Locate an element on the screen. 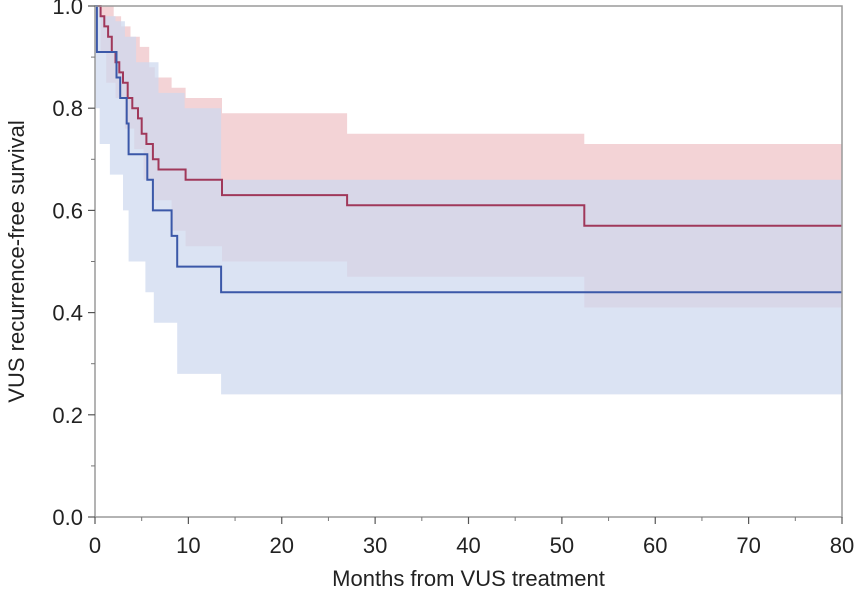 The image size is (855, 592). x-tick-label: 20 is located at coordinates (282, 545).